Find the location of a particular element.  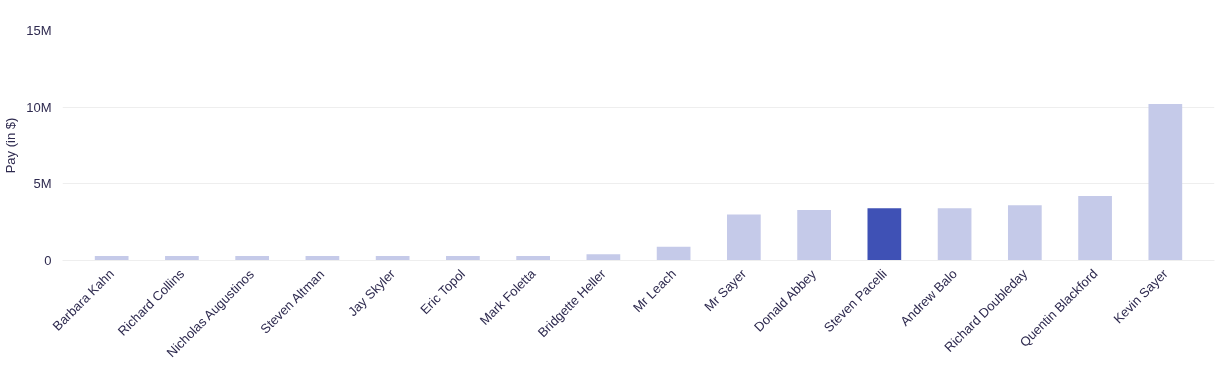

y-tick-label: 15M is located at coordinates (39, 30).